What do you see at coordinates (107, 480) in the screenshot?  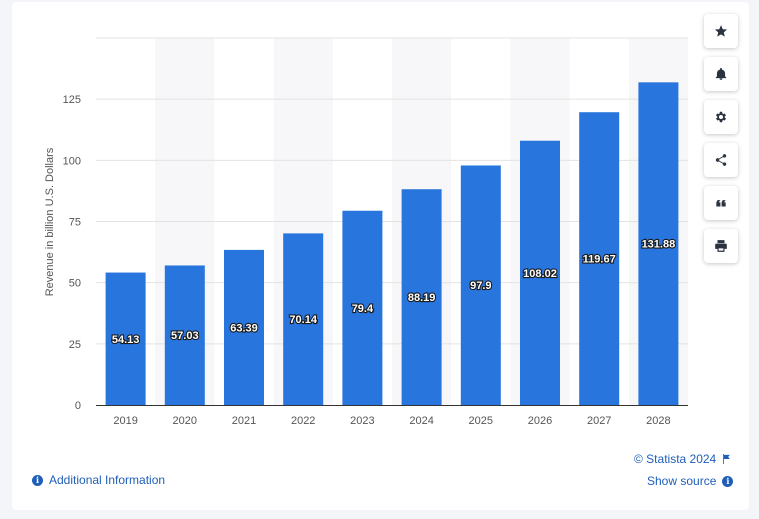 I see `additional-information-label: Additional Information` at bounding box center [107, 480].